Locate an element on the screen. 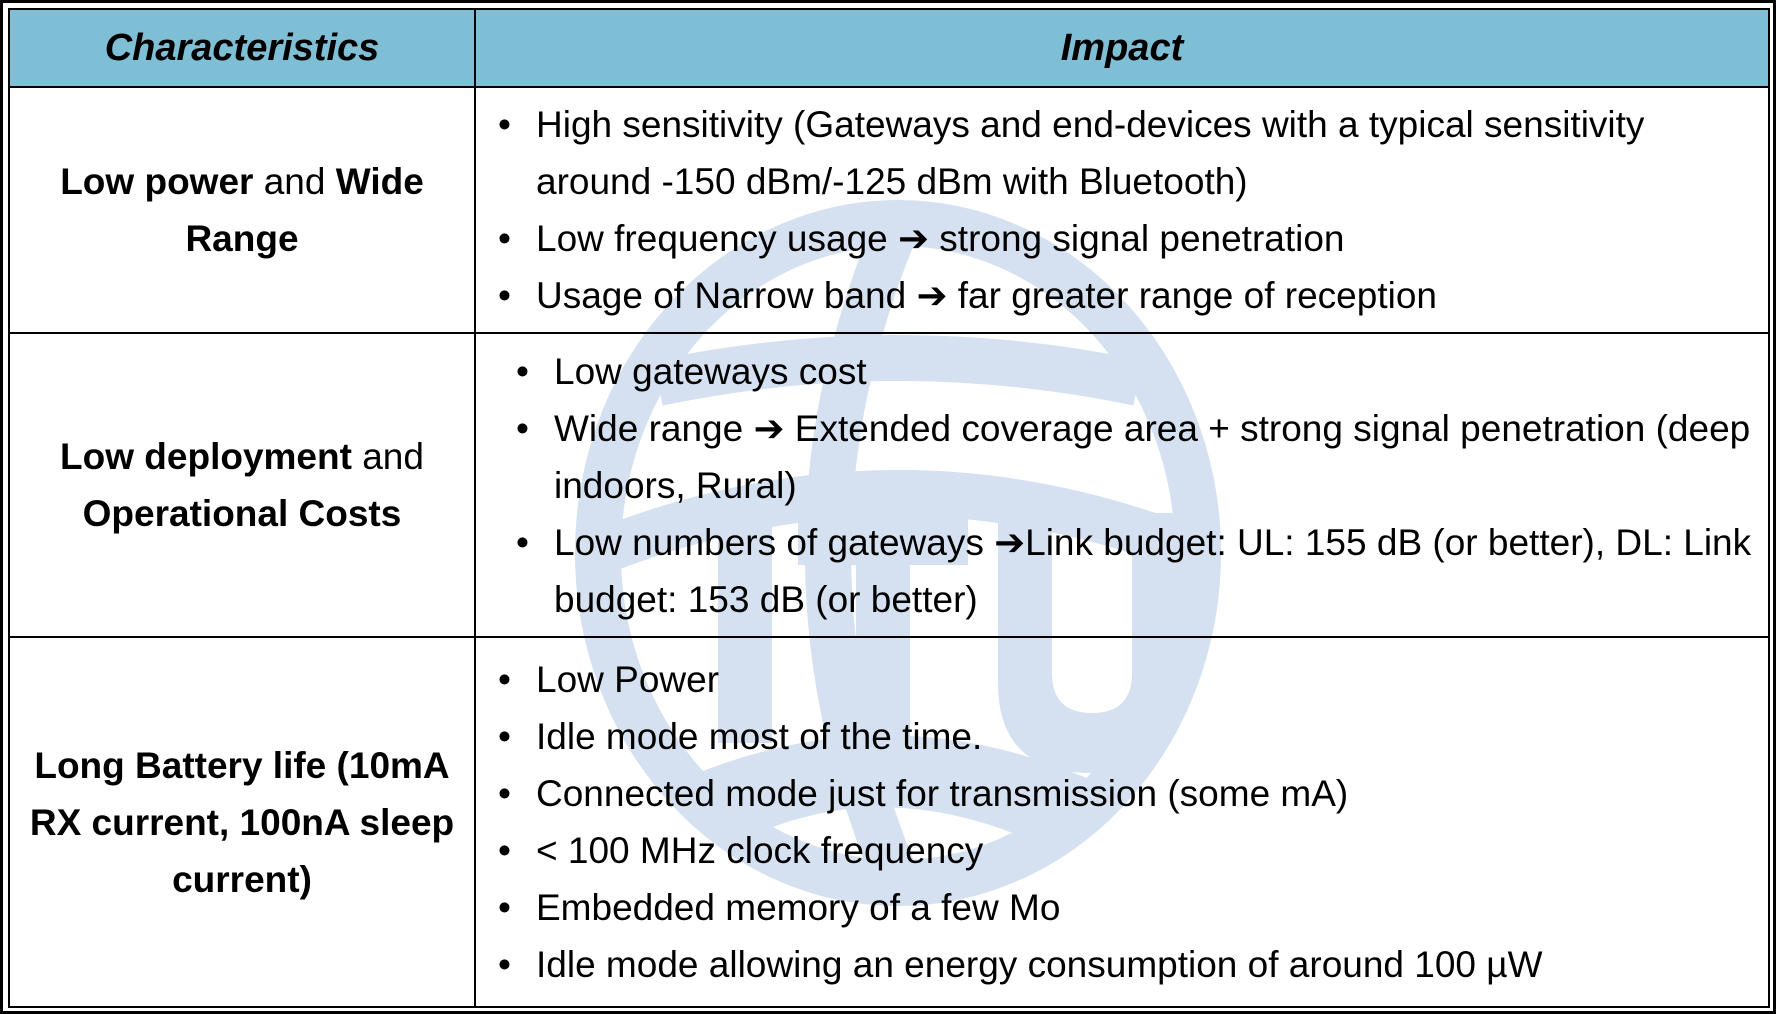 The image size is (1776, 1014). list-item: < 100 MHz clock frequency is located at coordinates (1118, 850).